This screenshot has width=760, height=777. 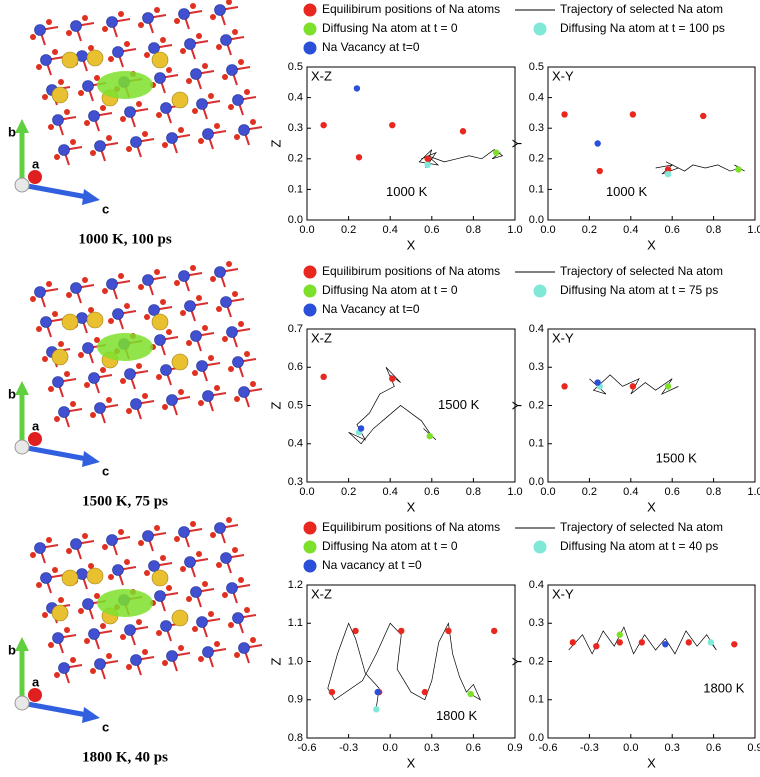 I want to click on annotation: 1000 K, so click(x=407, y=191).